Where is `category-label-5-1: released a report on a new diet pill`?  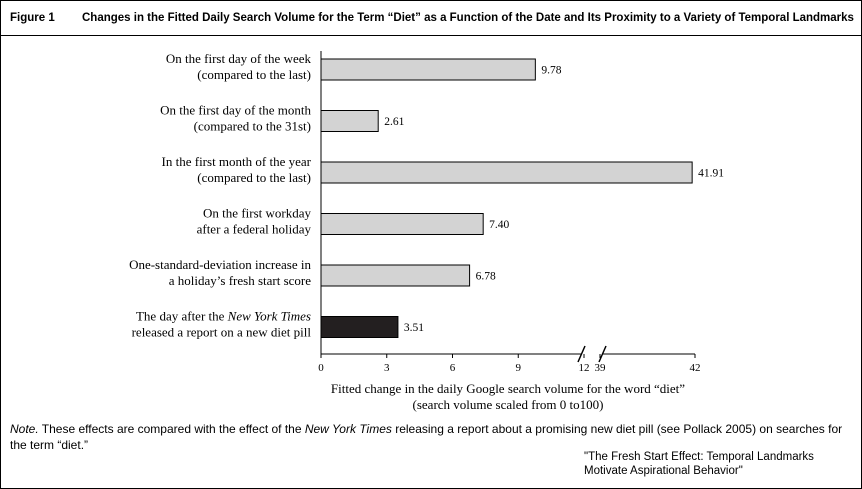 category-label-5-1: released a report on a new diet pill is located at coordinates (222, 332).